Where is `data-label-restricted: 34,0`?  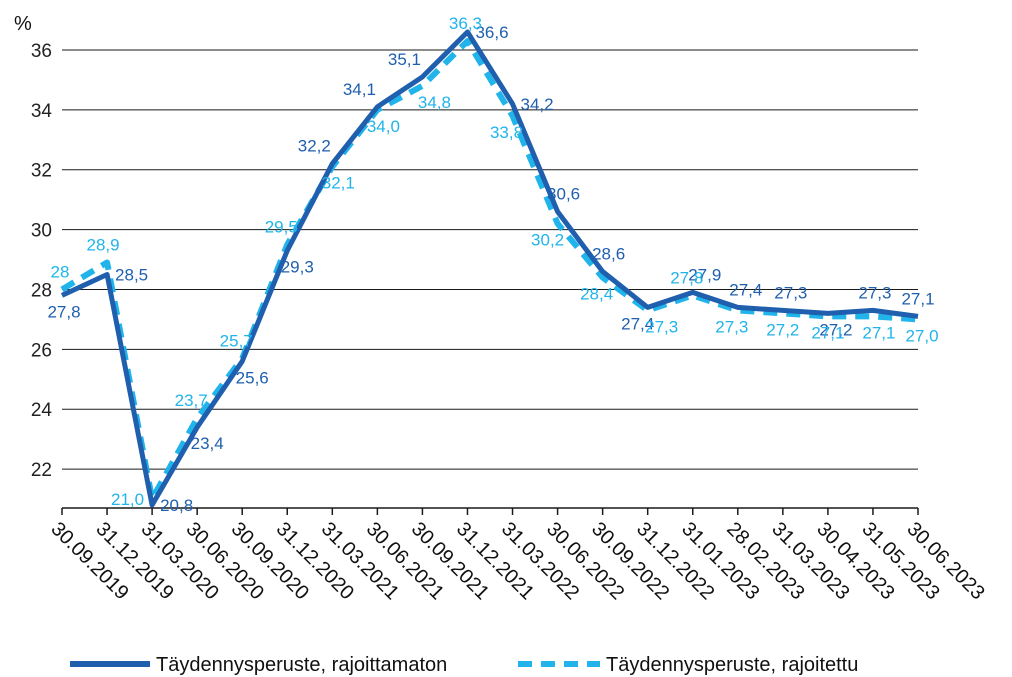 data-label-restricted: 34,0 is located at coordinates (383, 126).